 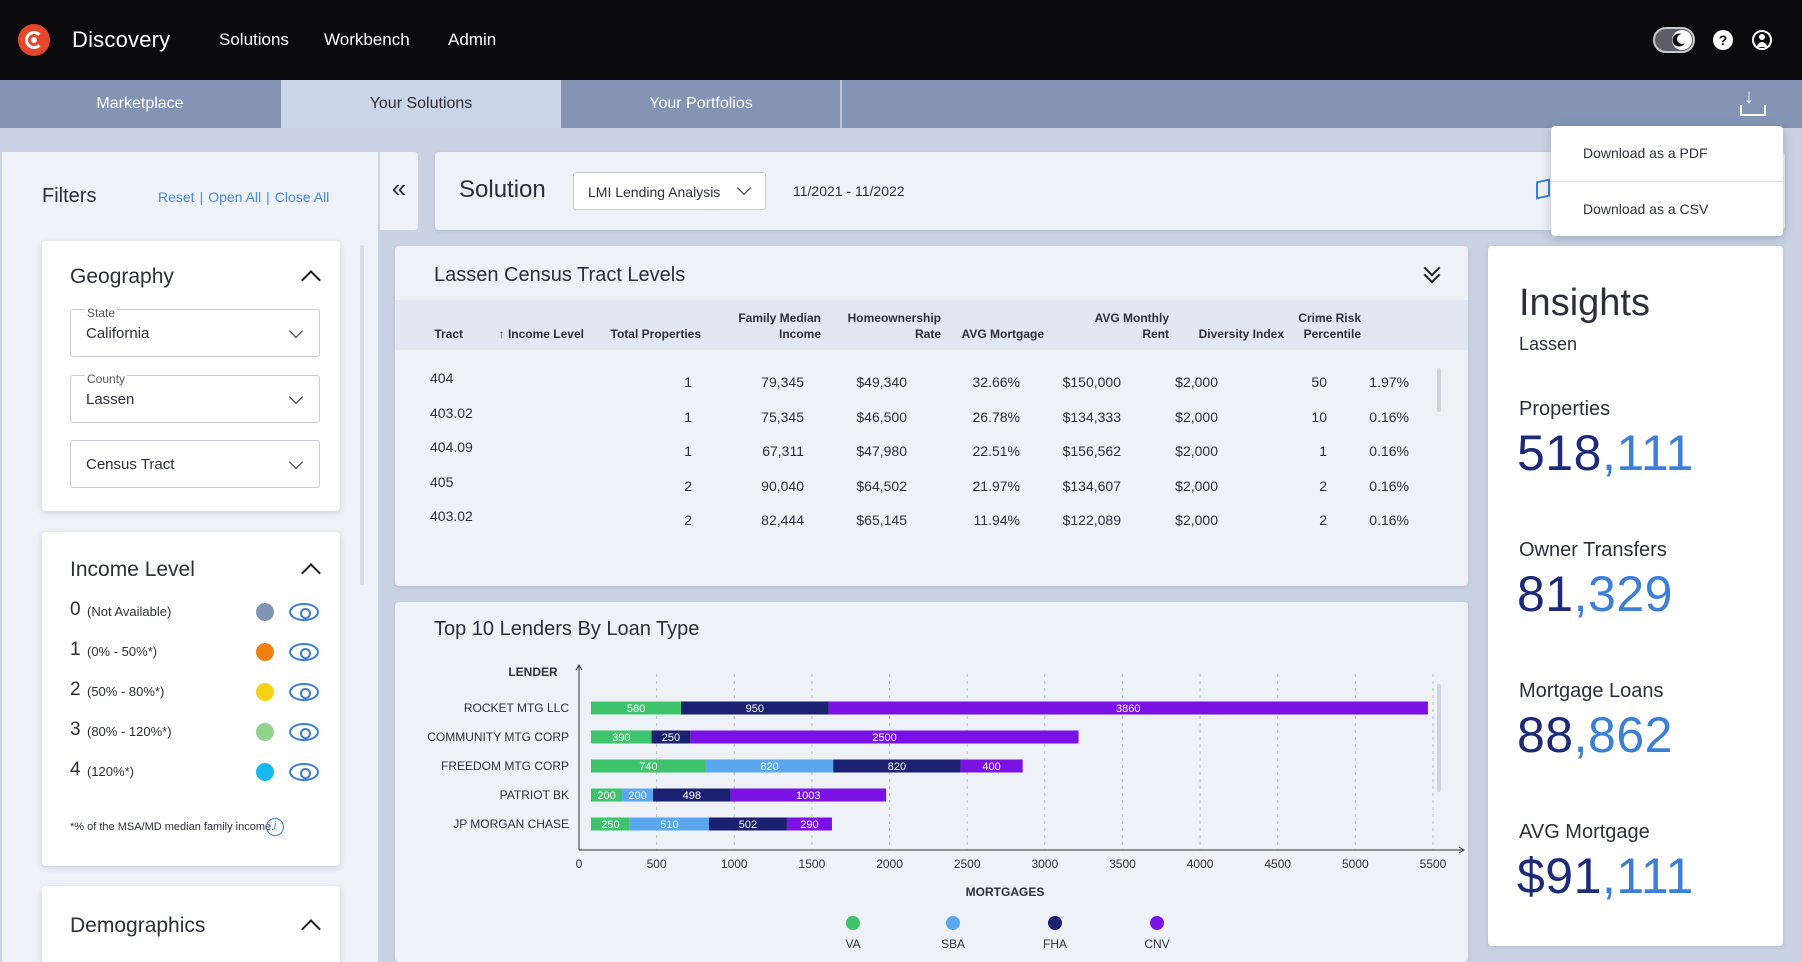 What do you see at coordinates (34, 40) in the screenshot?
I see `discovery-logo-icon` at bounding box center [34, 40].